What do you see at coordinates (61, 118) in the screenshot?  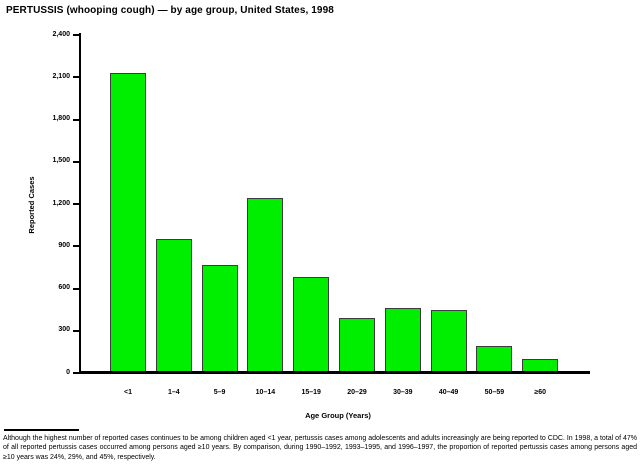 I see `y-tick-label: 1,800` at bounding box center [61, 118].